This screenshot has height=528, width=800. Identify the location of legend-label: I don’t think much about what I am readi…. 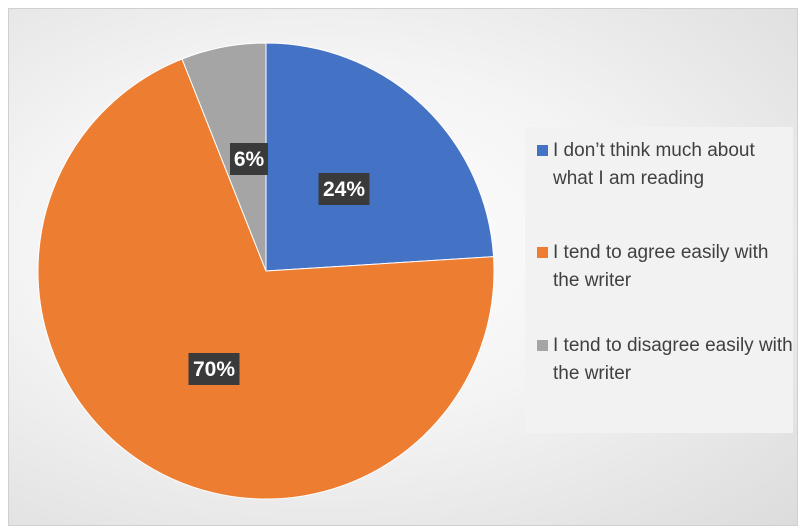
(654, 164).